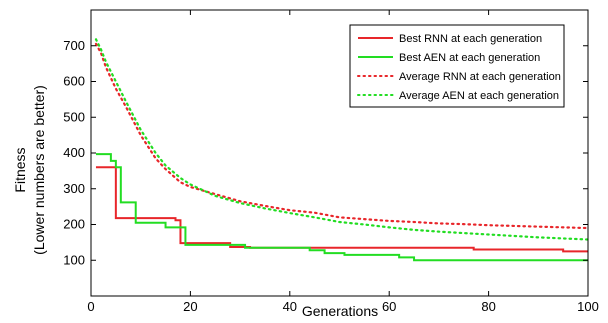 Image resolution: width=608 pixels, height=323 pixels. What do you see at coordinates (480, 77) in the screenshot?
I see `legend-label-3: Average RNN at each generation` at bounding box center [480, 77].